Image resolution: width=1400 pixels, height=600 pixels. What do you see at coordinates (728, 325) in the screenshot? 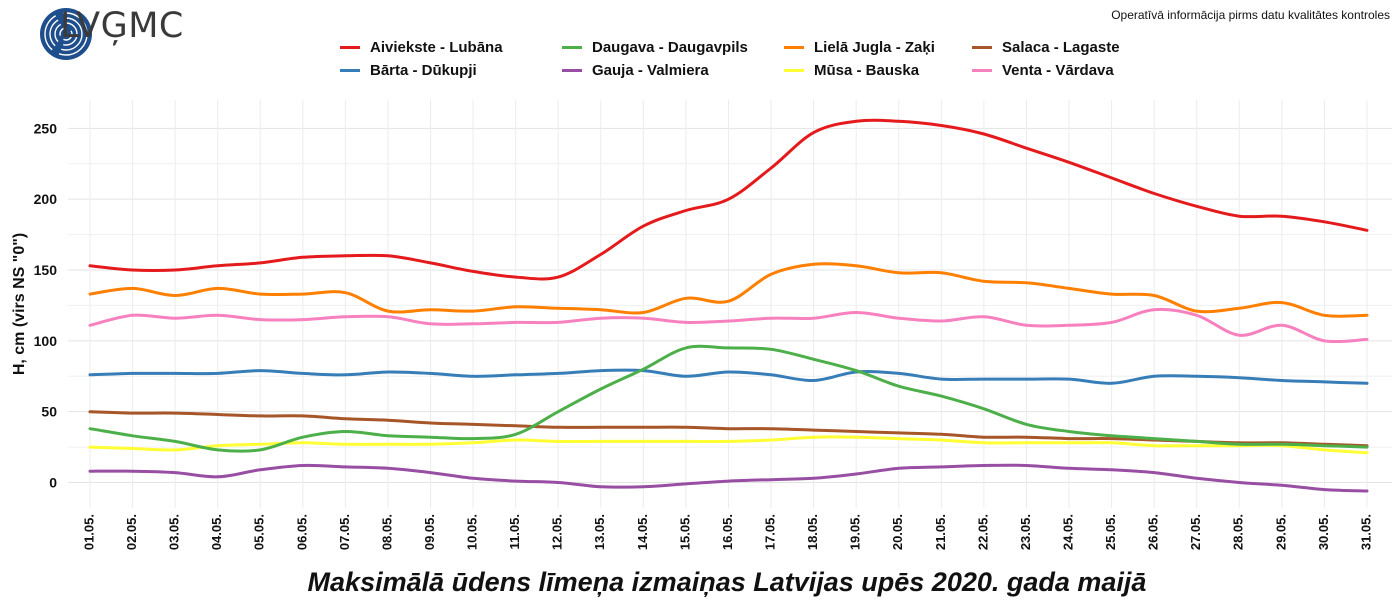
I see `series-line-venta-vardava` at bounding box center [728, 325].